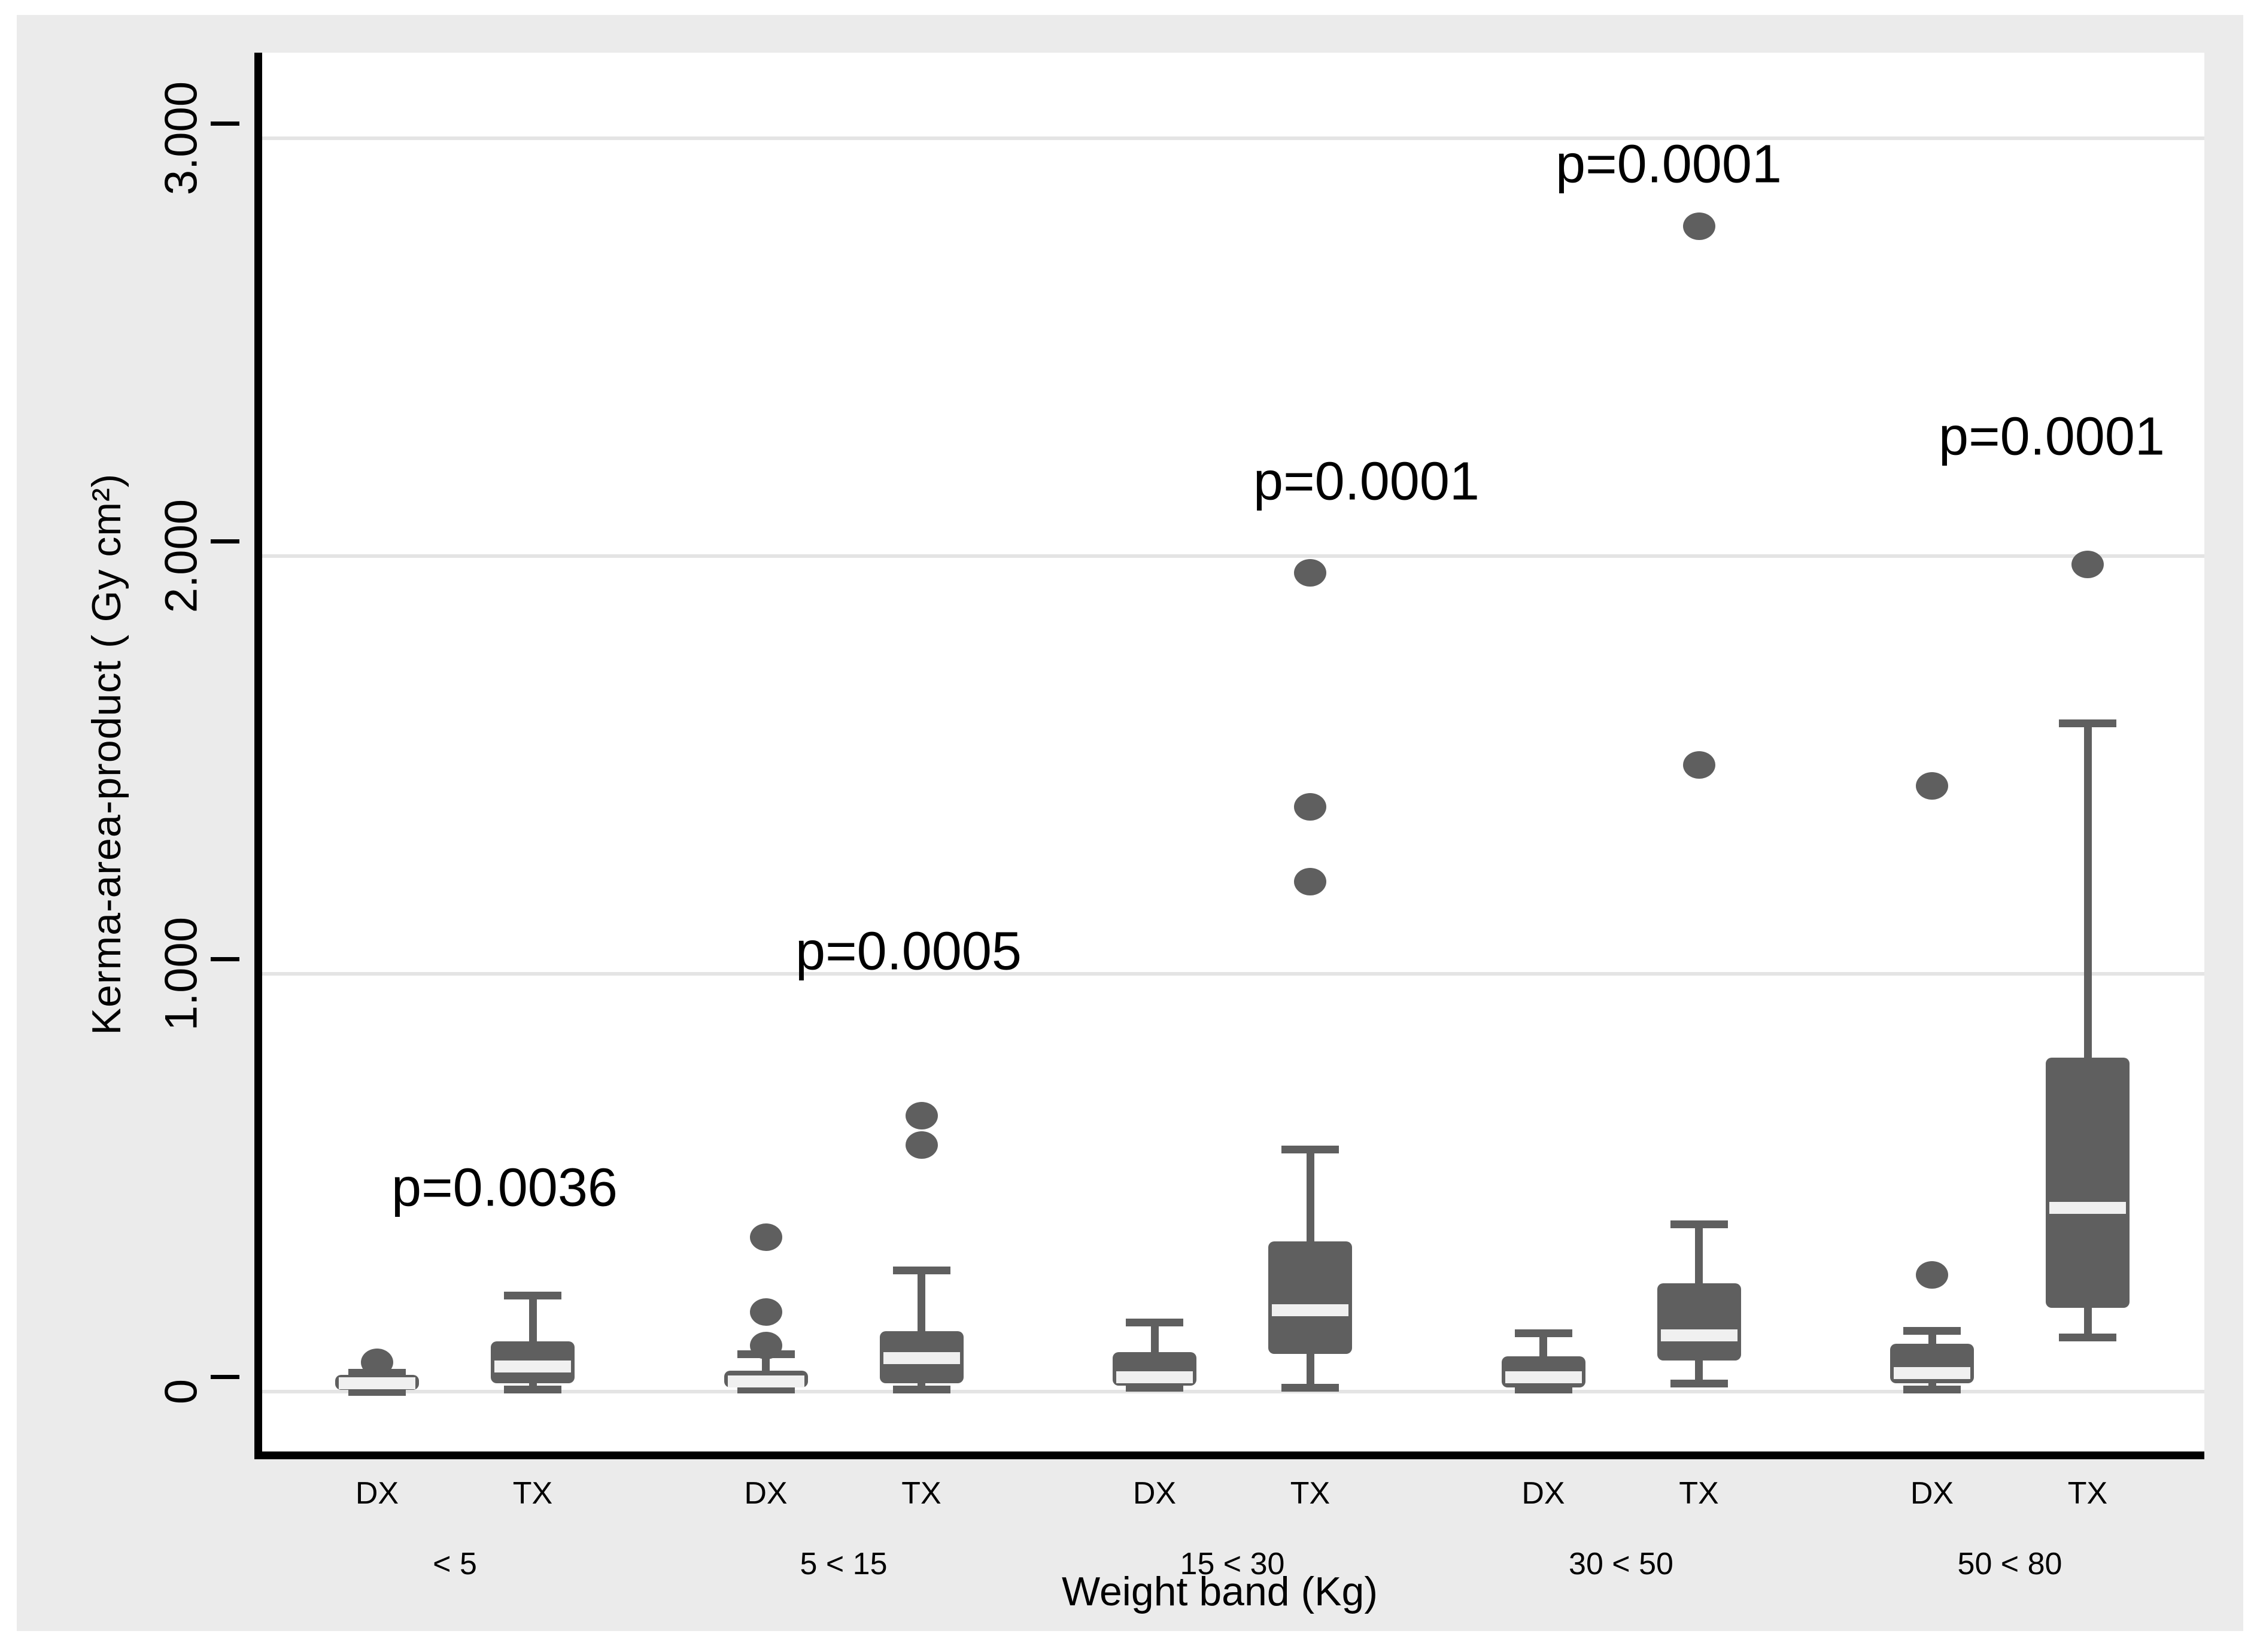 This screenshot has width=2260, height=1652. Describe the element at coordinates (766, 1493) in the screenshot. I see `x-label-dx-band2: DX` at that location.